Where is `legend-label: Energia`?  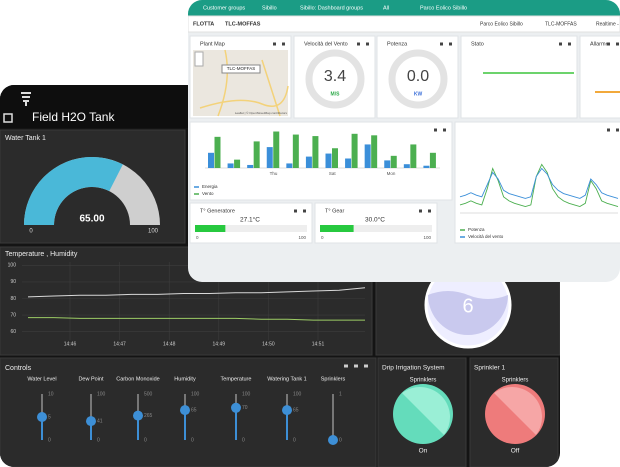 legend-label: Energia is located at coordinates (210, 186).